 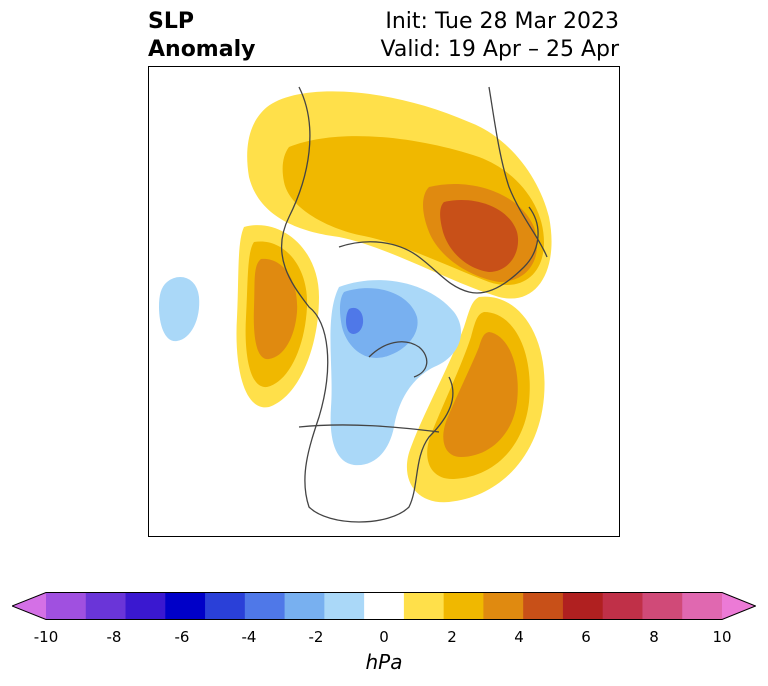 What do you see at coordinates (384, 637) in the screenshot?
I see `colorbar-tick: 0` at bounding box center [384, 637].